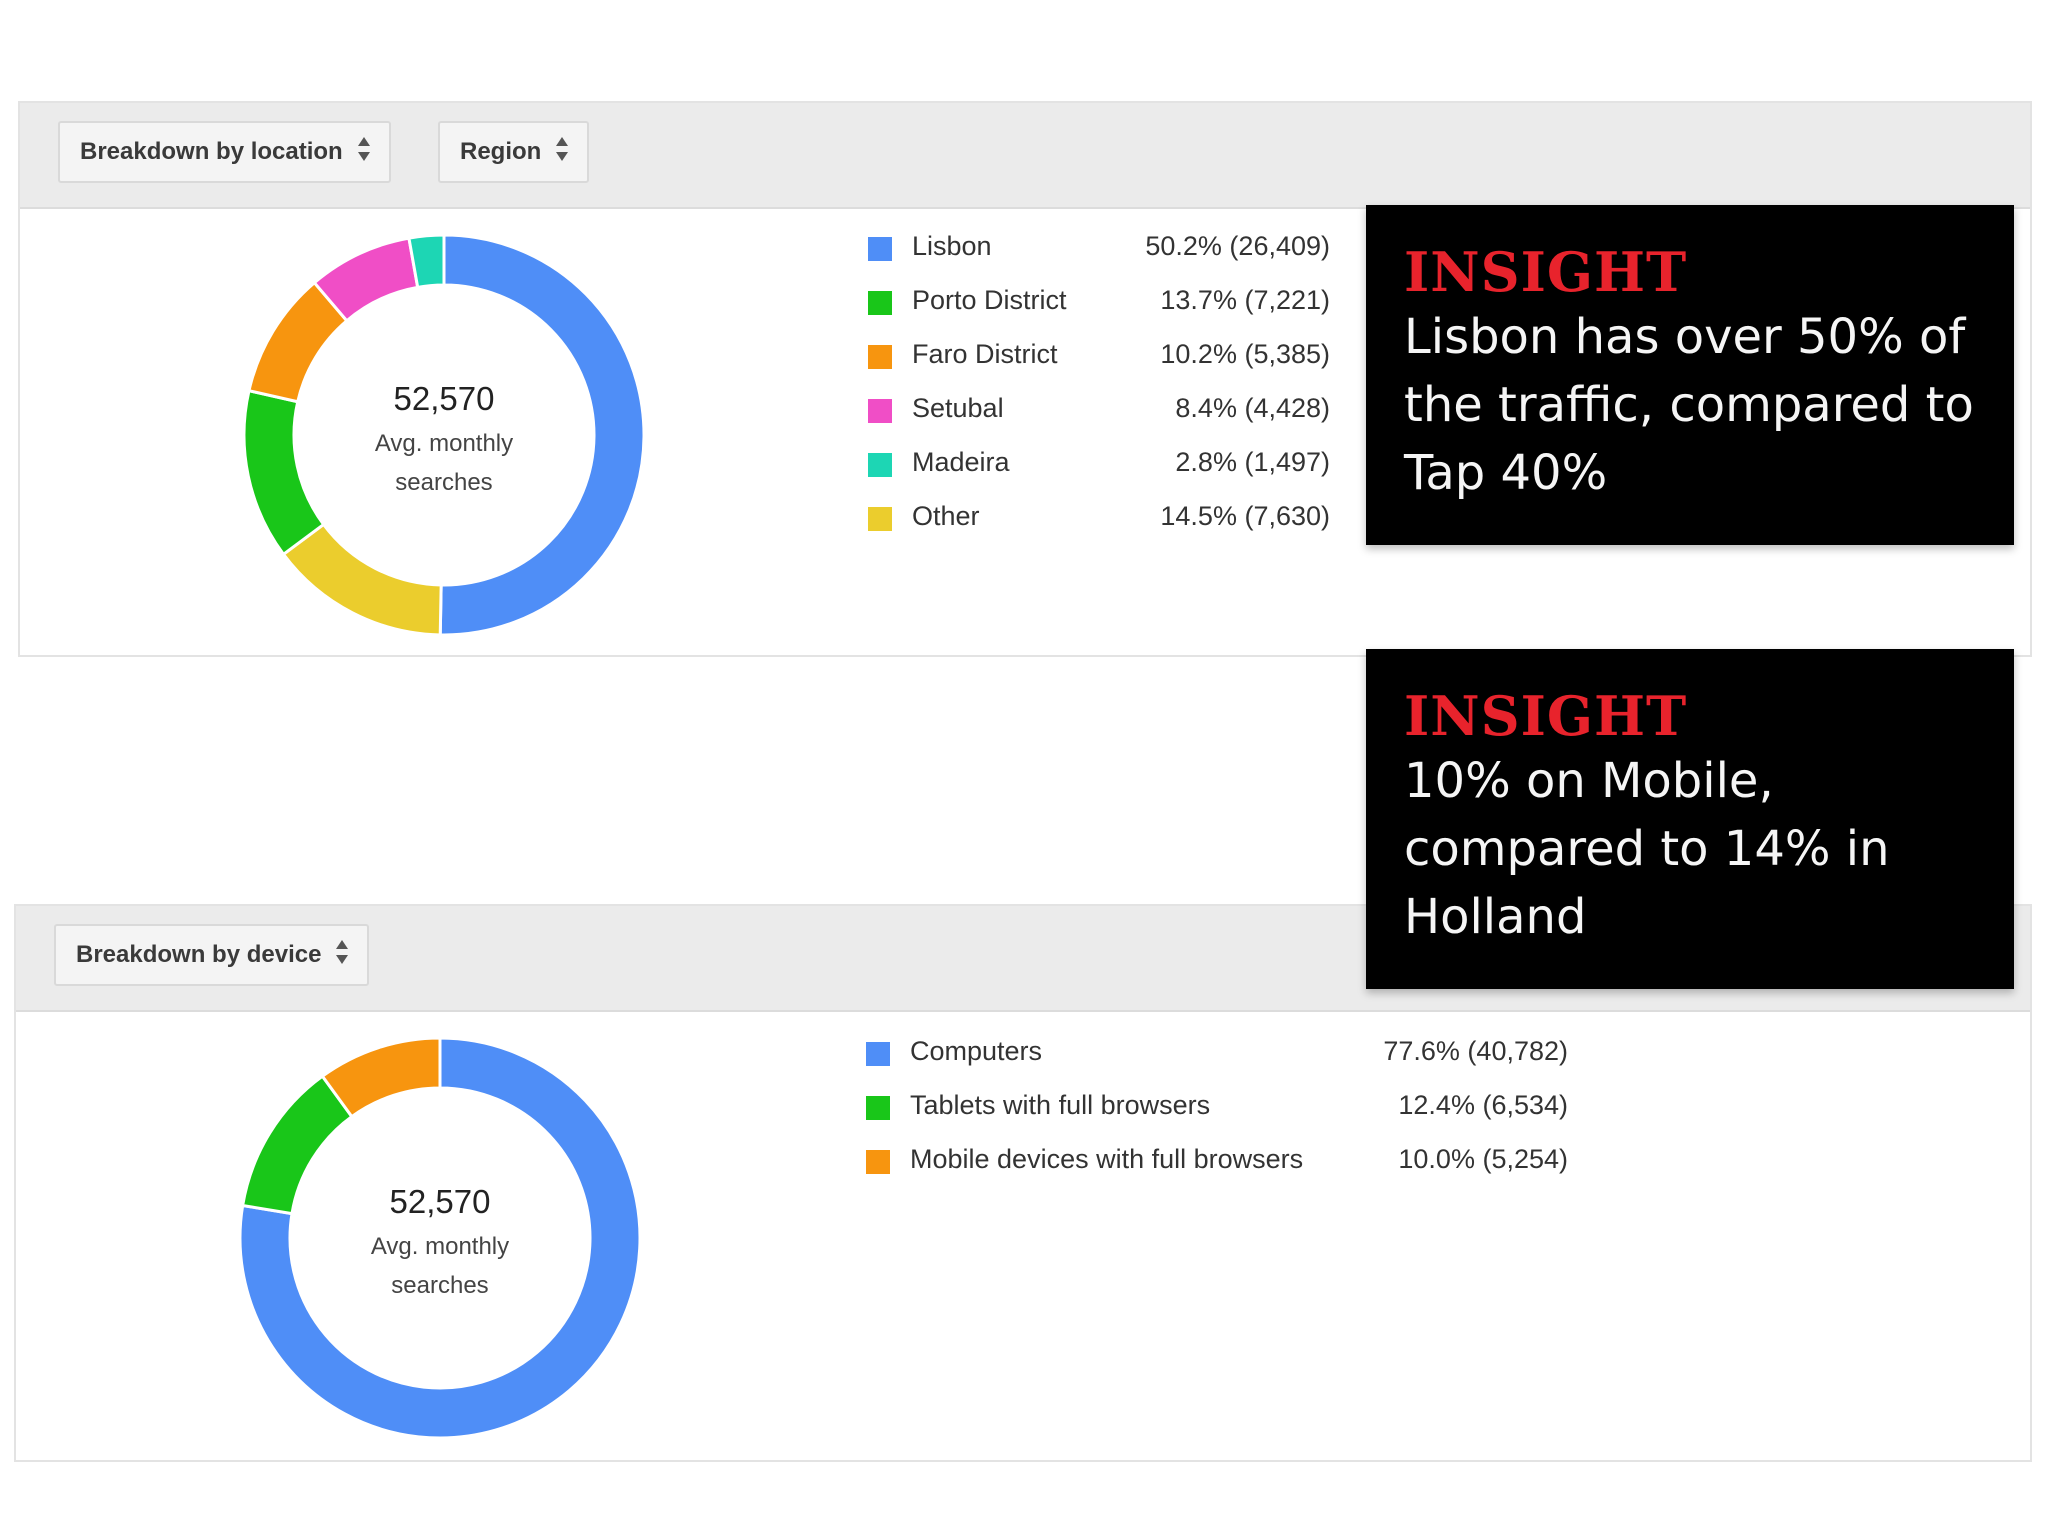 The height and width of the screenshot is (1536, 2048). I want to click on breakdown-by-device-select: Breakdown by device, so click(212, 955).